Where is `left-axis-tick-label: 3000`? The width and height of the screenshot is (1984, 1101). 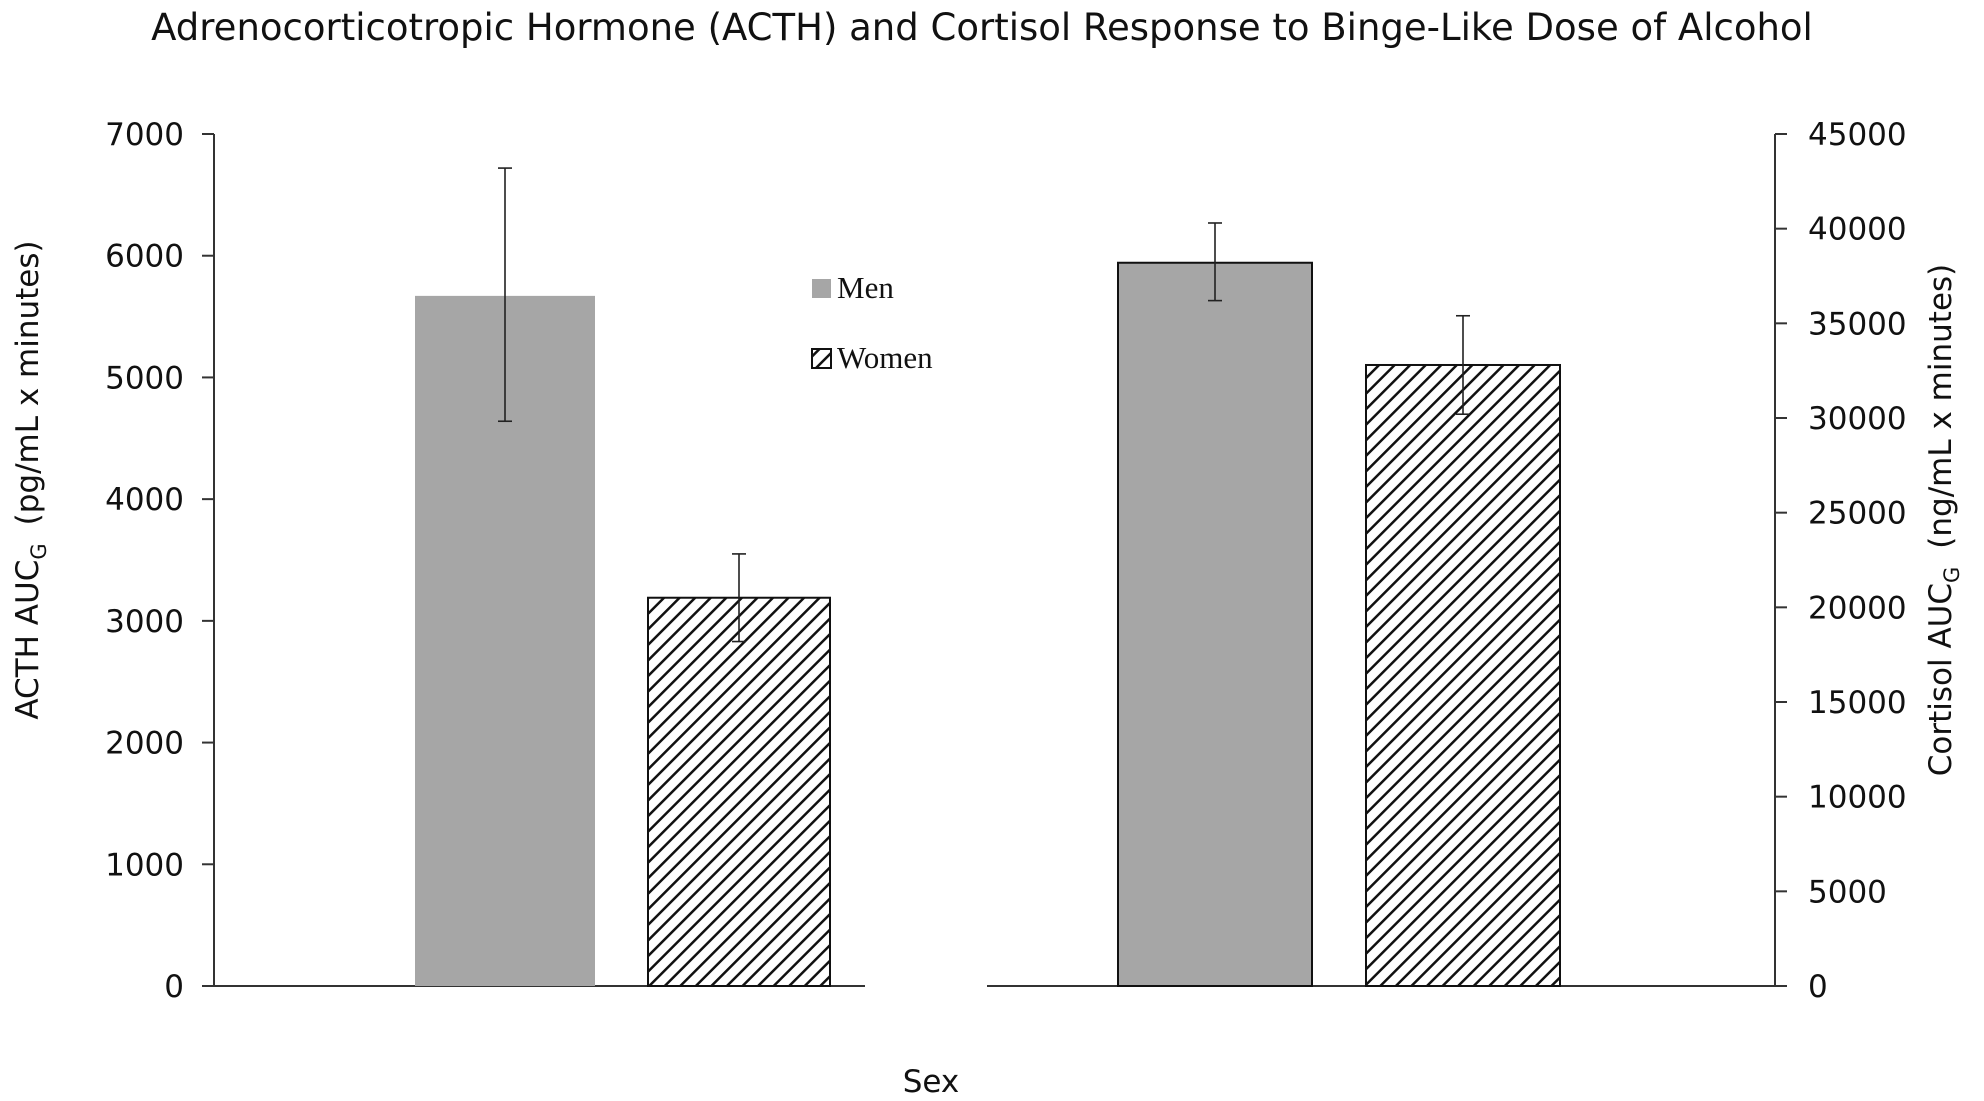
left-axis-tick-label: 3000 is located at coordinates (144, 622).